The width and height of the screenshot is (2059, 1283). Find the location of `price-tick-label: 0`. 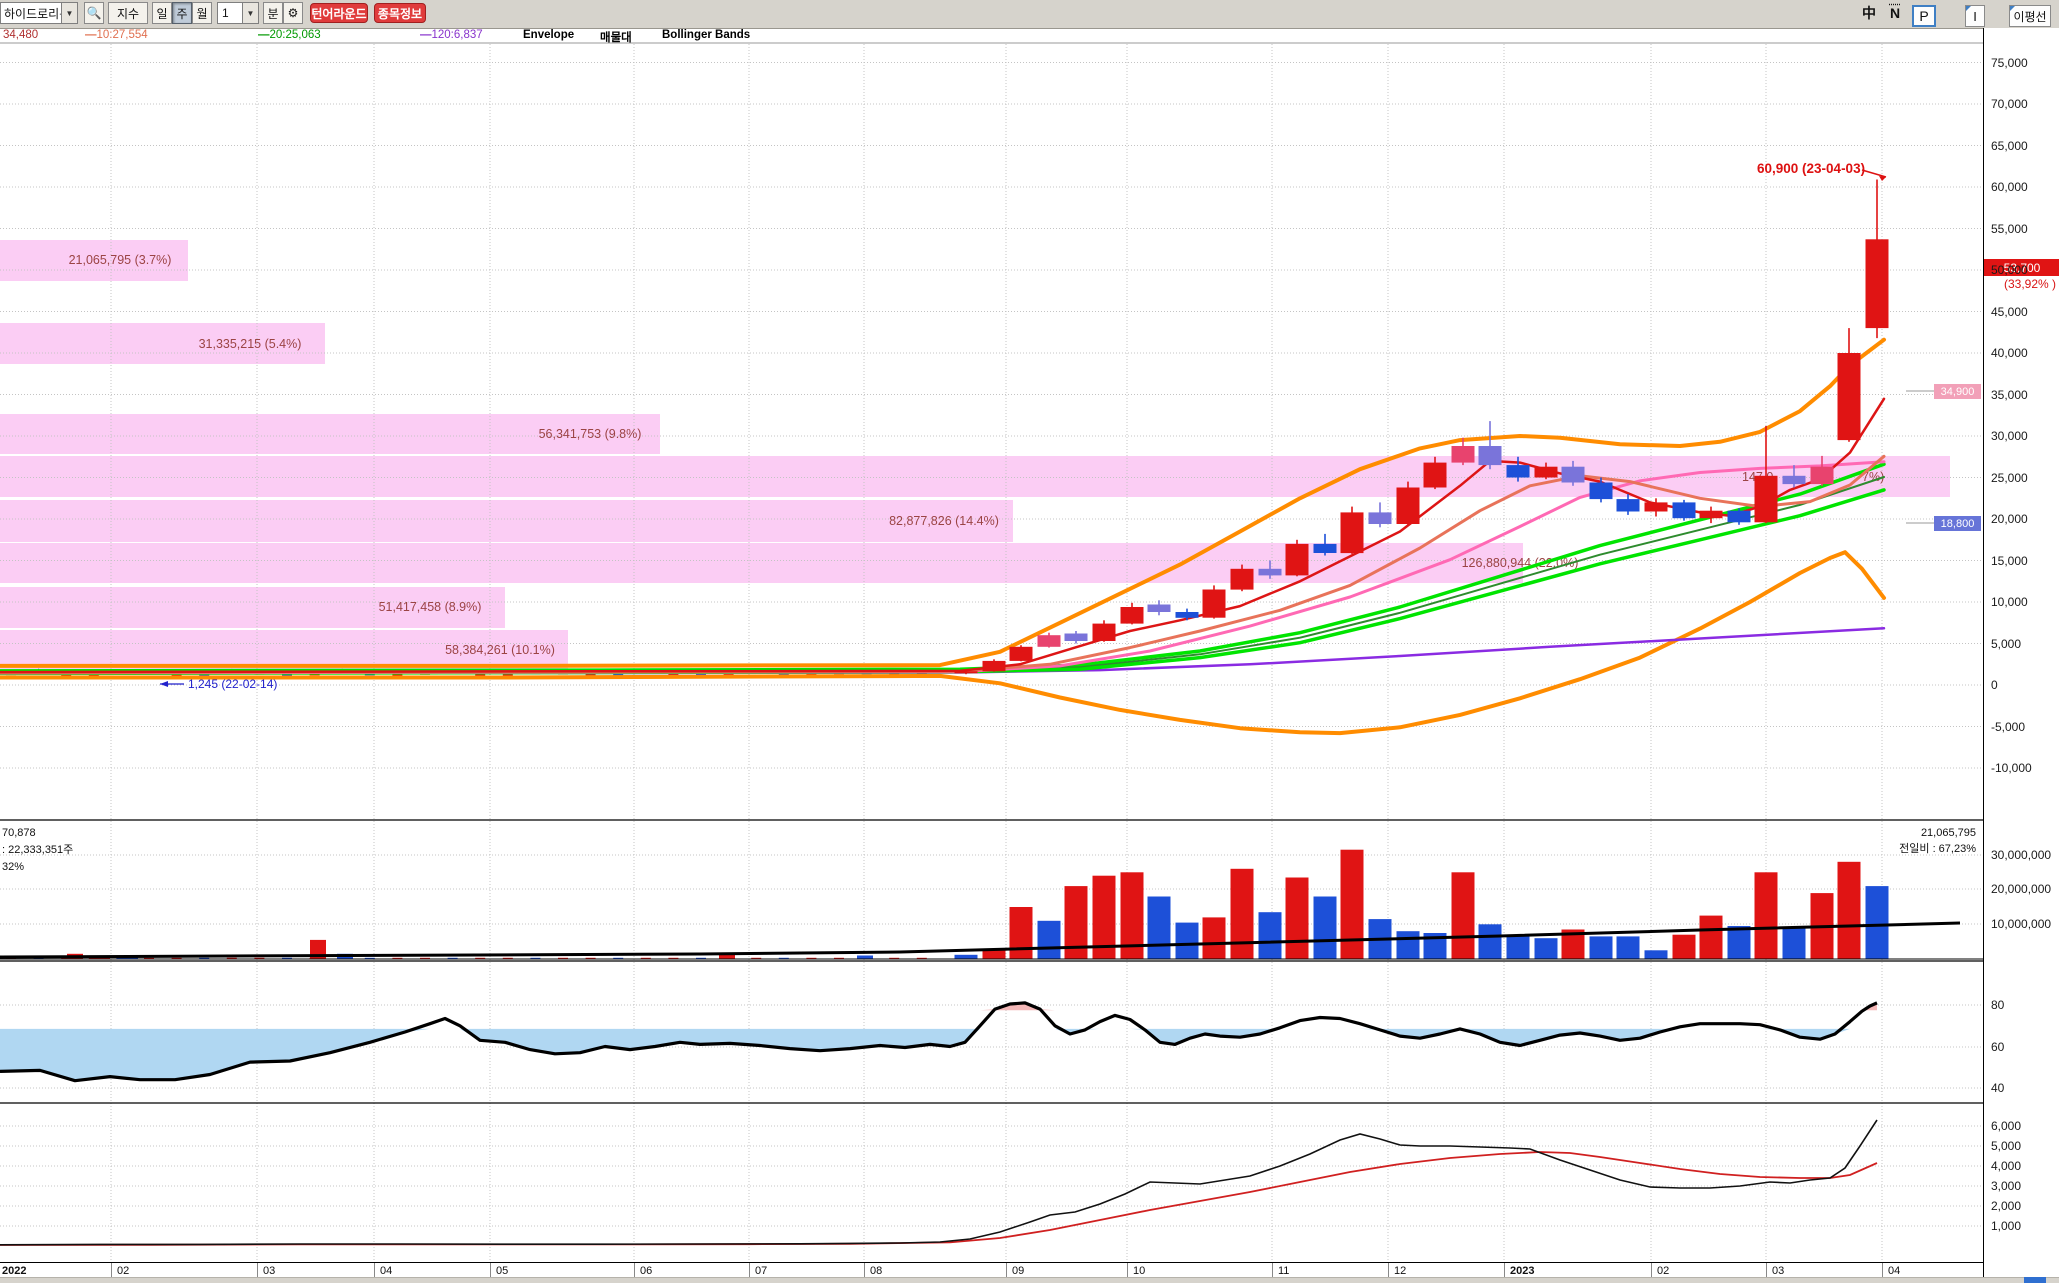

price-tick-label: 0 is located at coordinates (1994, 685).